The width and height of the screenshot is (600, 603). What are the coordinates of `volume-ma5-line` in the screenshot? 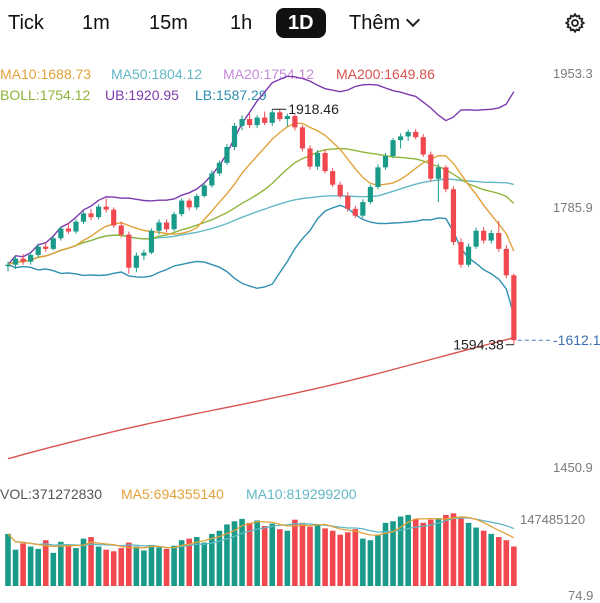 It's located at (261, 532).